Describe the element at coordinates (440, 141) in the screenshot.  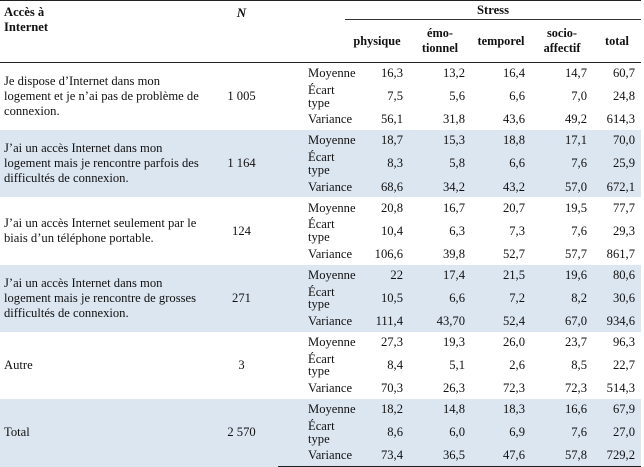
I see `cell-emotionnel: 15,3` at that location.